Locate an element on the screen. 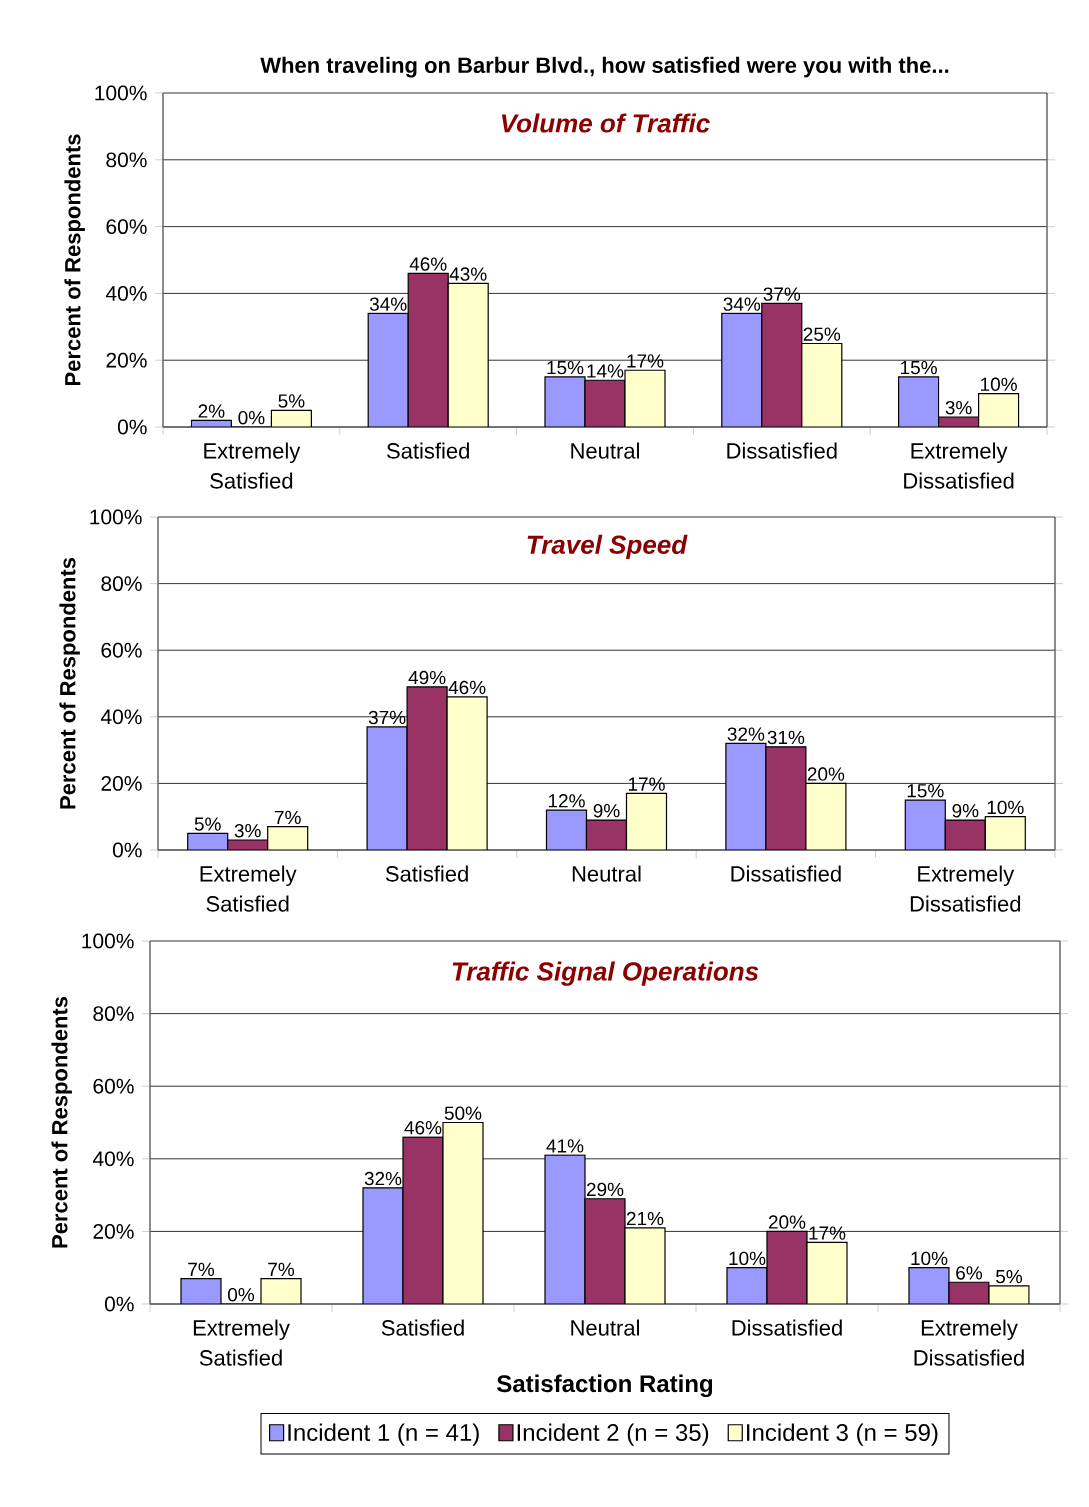  data-label: 49% is located at coordinates (427, 677).